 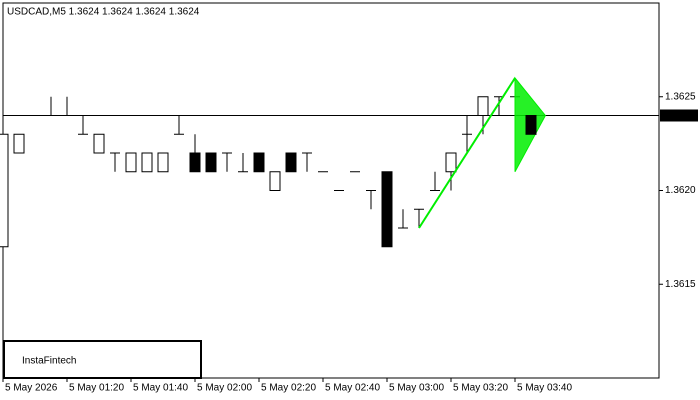 I want to click on x-tick-label: 5 May 01:40, so click(x=160, y=388).